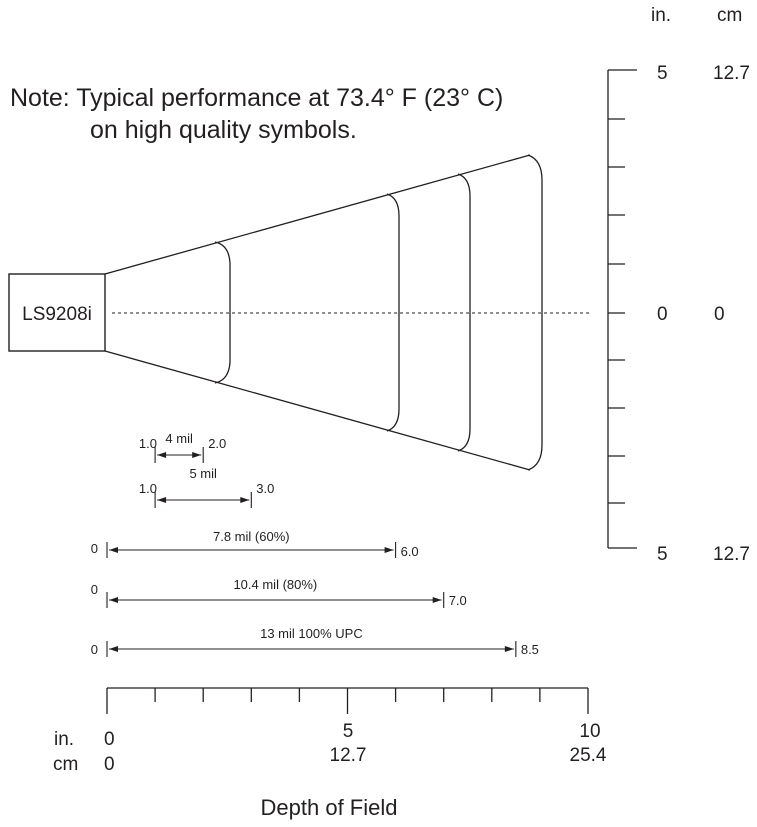  What do you see at coordinates (265, 488) in the screenshot?
I see `range-far-label: 3.0` at bounding box center [265, 488].